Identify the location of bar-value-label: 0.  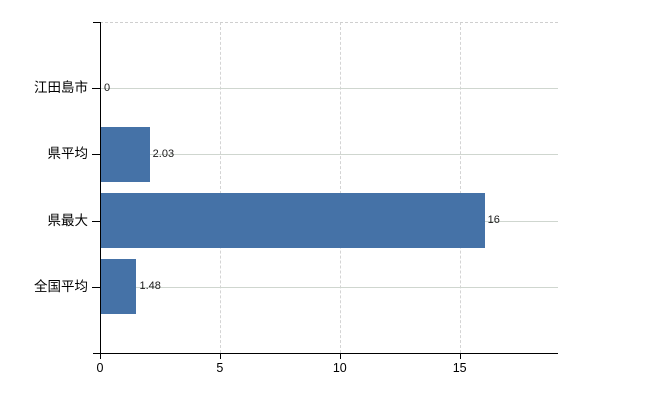
(107, 87).